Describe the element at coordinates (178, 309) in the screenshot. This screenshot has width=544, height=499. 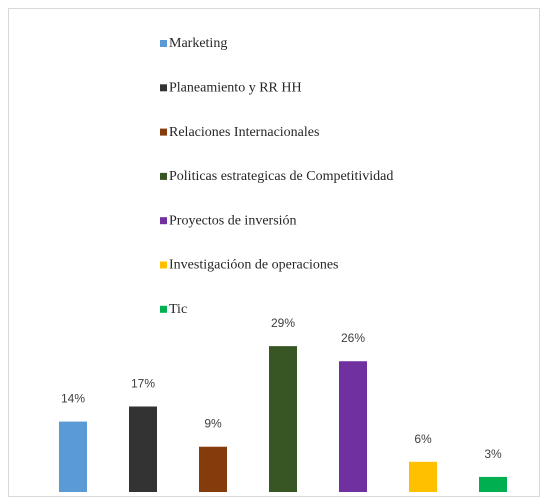
I see `legend-label: Tic` at that location.